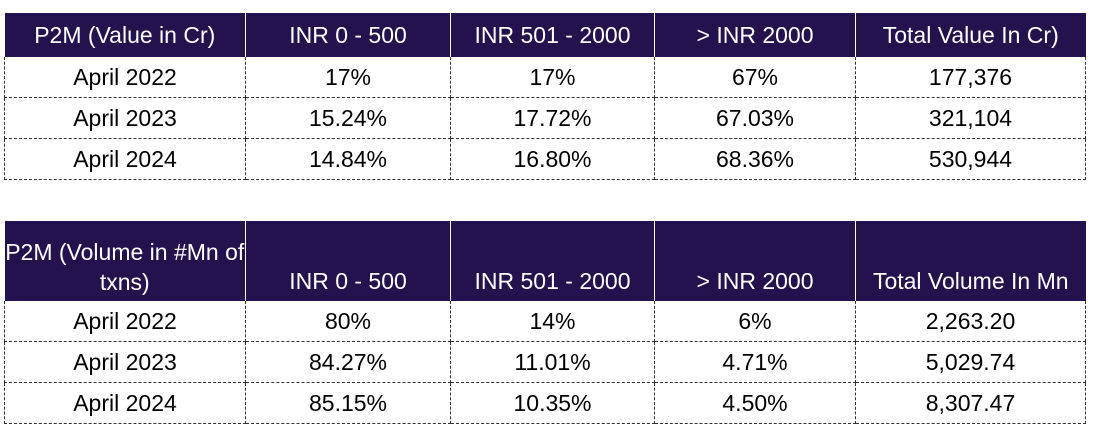 This screenshot has height=434, width=1112. I want to click on table-row: April 2022 17% 17% 67% 177,376, so click(545, 77).